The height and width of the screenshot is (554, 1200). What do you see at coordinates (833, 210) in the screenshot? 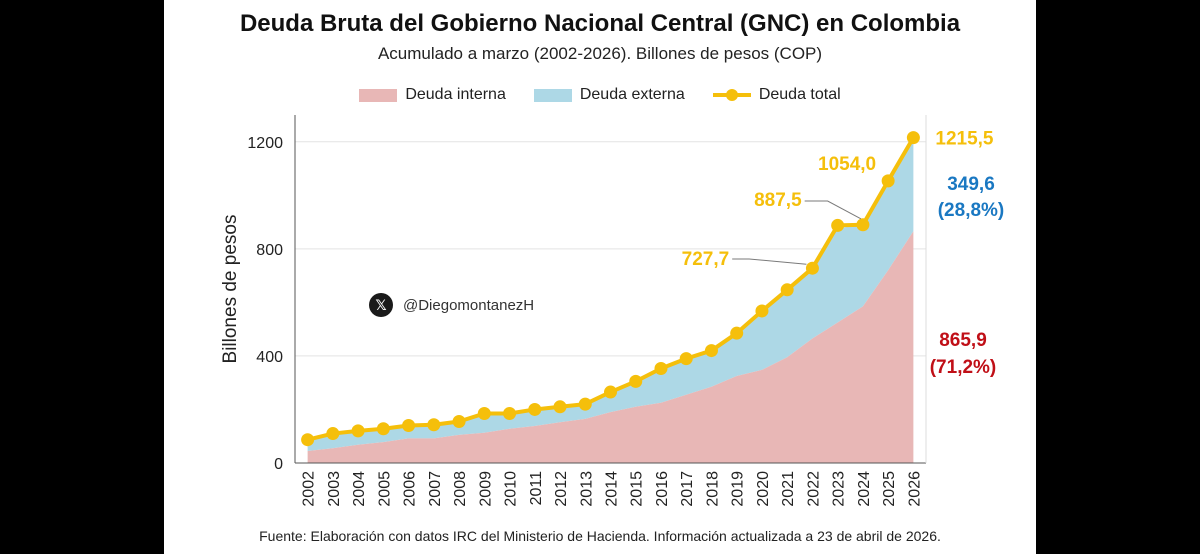
I see `leader-total-2023` at bounding box center [833, 210].